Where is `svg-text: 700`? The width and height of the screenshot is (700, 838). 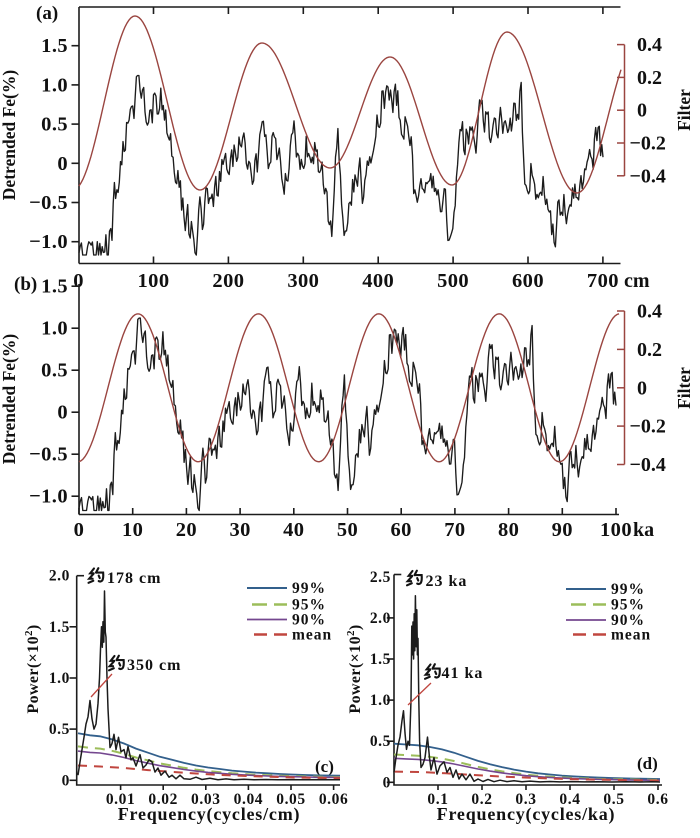
svg-text: 700 is located at coordinates (603, 281).